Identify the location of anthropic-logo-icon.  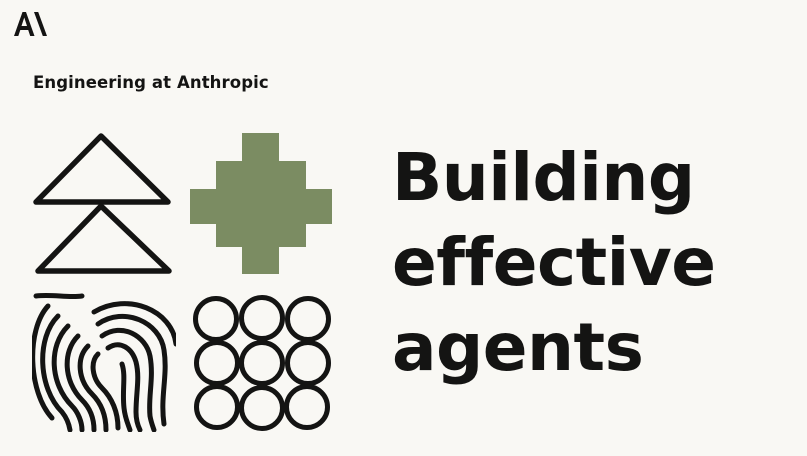
(32, 24).